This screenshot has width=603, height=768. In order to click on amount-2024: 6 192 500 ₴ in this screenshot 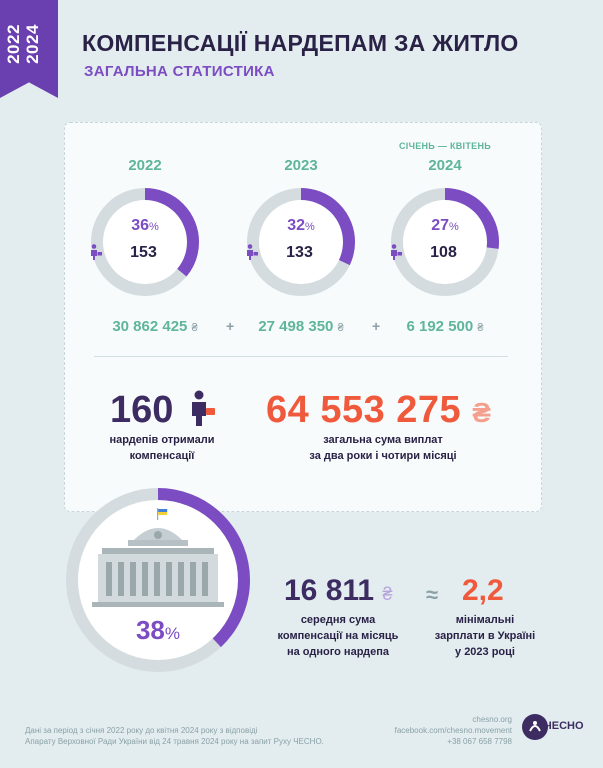, I will do `click(445, 326)`.